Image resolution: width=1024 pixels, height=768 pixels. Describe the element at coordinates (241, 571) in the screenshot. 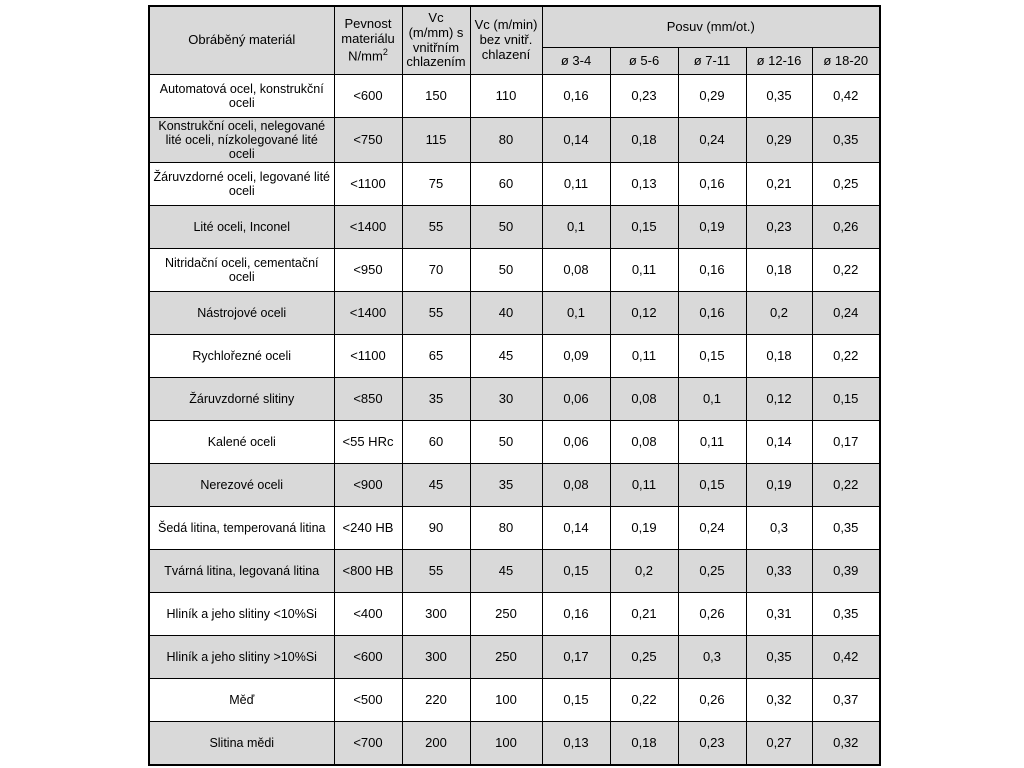

I see `material-cell: Tvárná litina, legovaná litina` at that location.